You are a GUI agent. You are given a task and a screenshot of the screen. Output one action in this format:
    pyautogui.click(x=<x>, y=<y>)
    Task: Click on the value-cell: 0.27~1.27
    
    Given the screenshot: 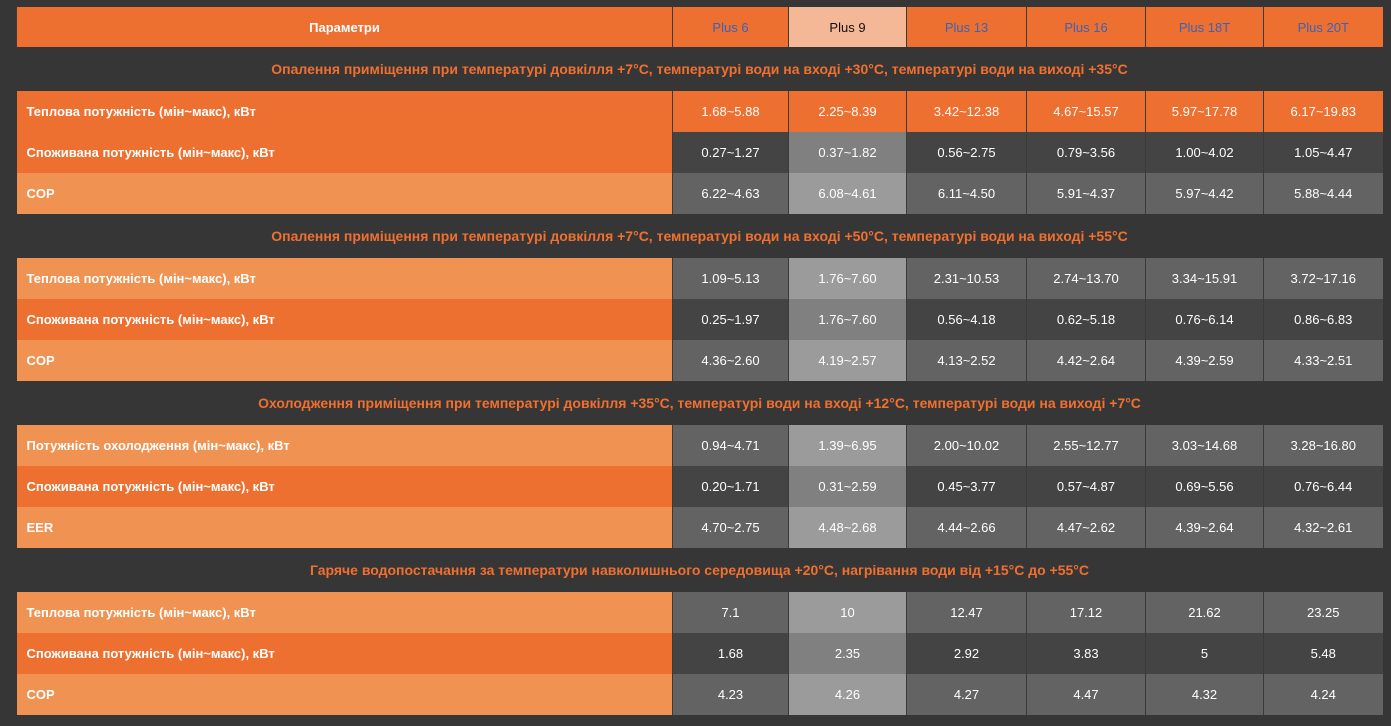 What is the action you would take?
    pyautogui.click(x=730, y=152)
    